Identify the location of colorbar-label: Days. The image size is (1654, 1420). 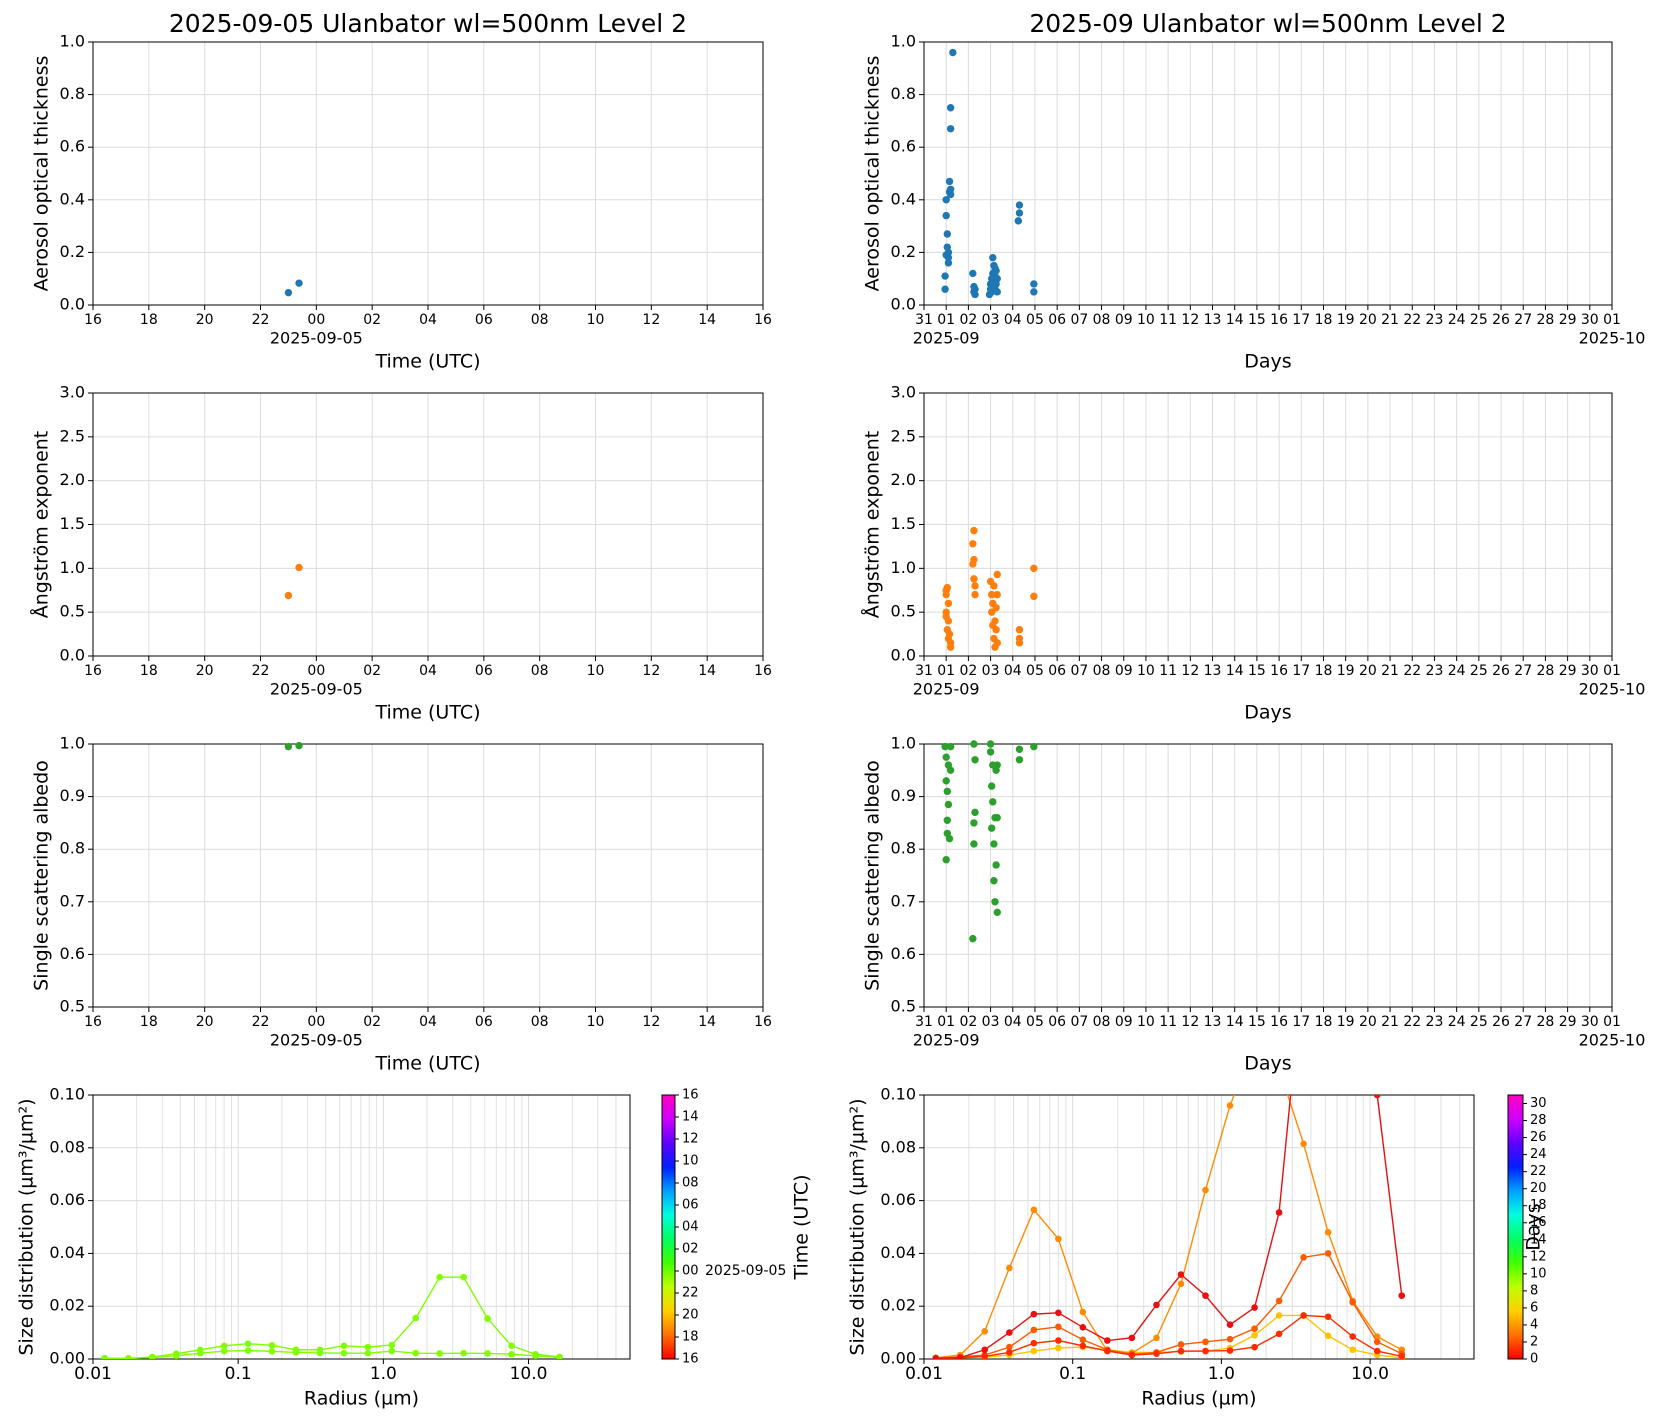
(1534, 1226).